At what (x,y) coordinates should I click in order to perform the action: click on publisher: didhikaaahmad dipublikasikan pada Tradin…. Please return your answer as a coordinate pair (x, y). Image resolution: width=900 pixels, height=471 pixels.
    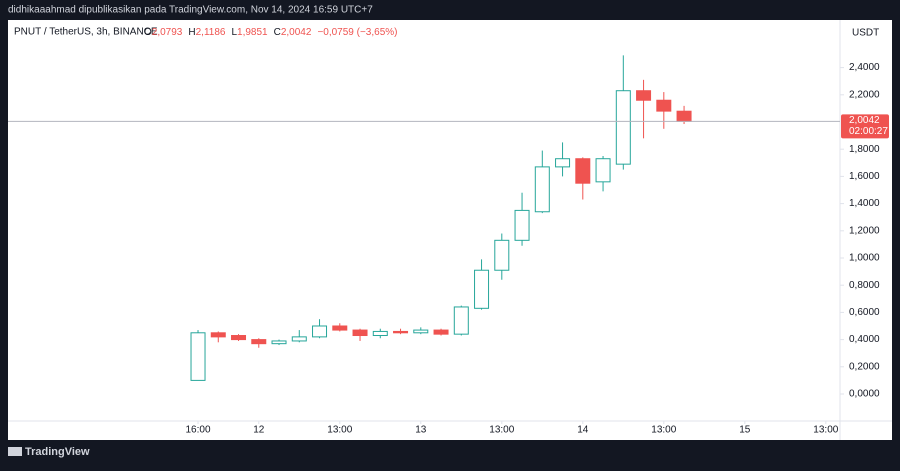
    Looking at the image, I should click on (190, 10).